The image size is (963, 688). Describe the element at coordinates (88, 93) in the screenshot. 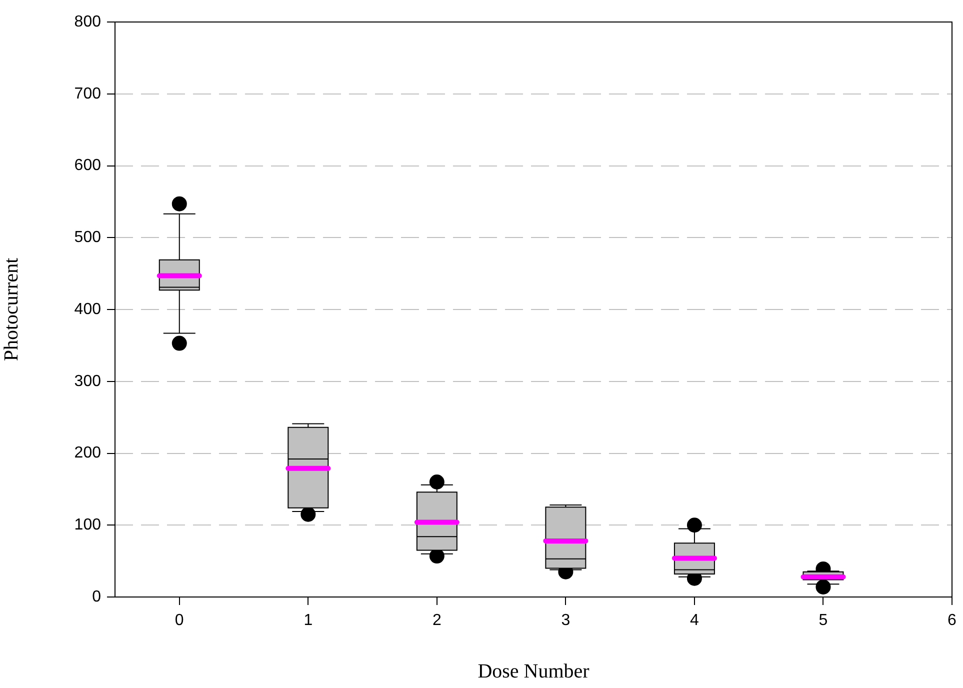

I see `y-tick-label: 700` at that location.